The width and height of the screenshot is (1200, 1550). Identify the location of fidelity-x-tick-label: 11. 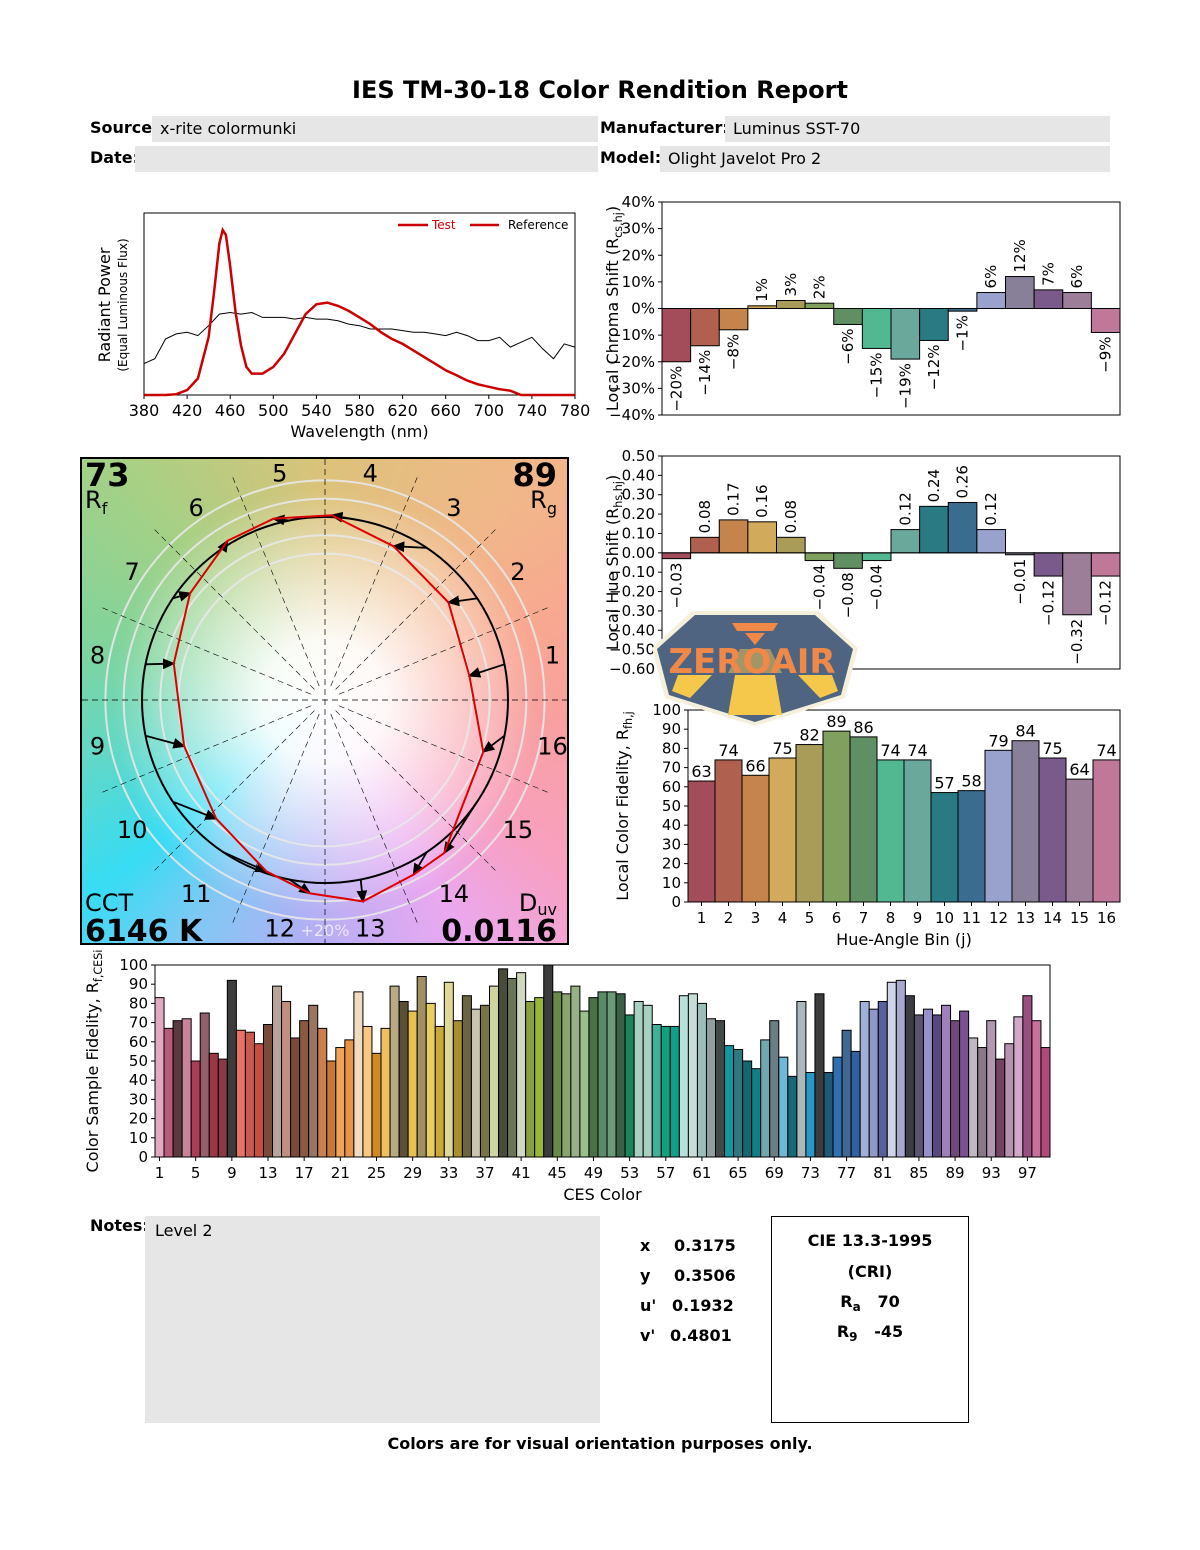
(971, 918).